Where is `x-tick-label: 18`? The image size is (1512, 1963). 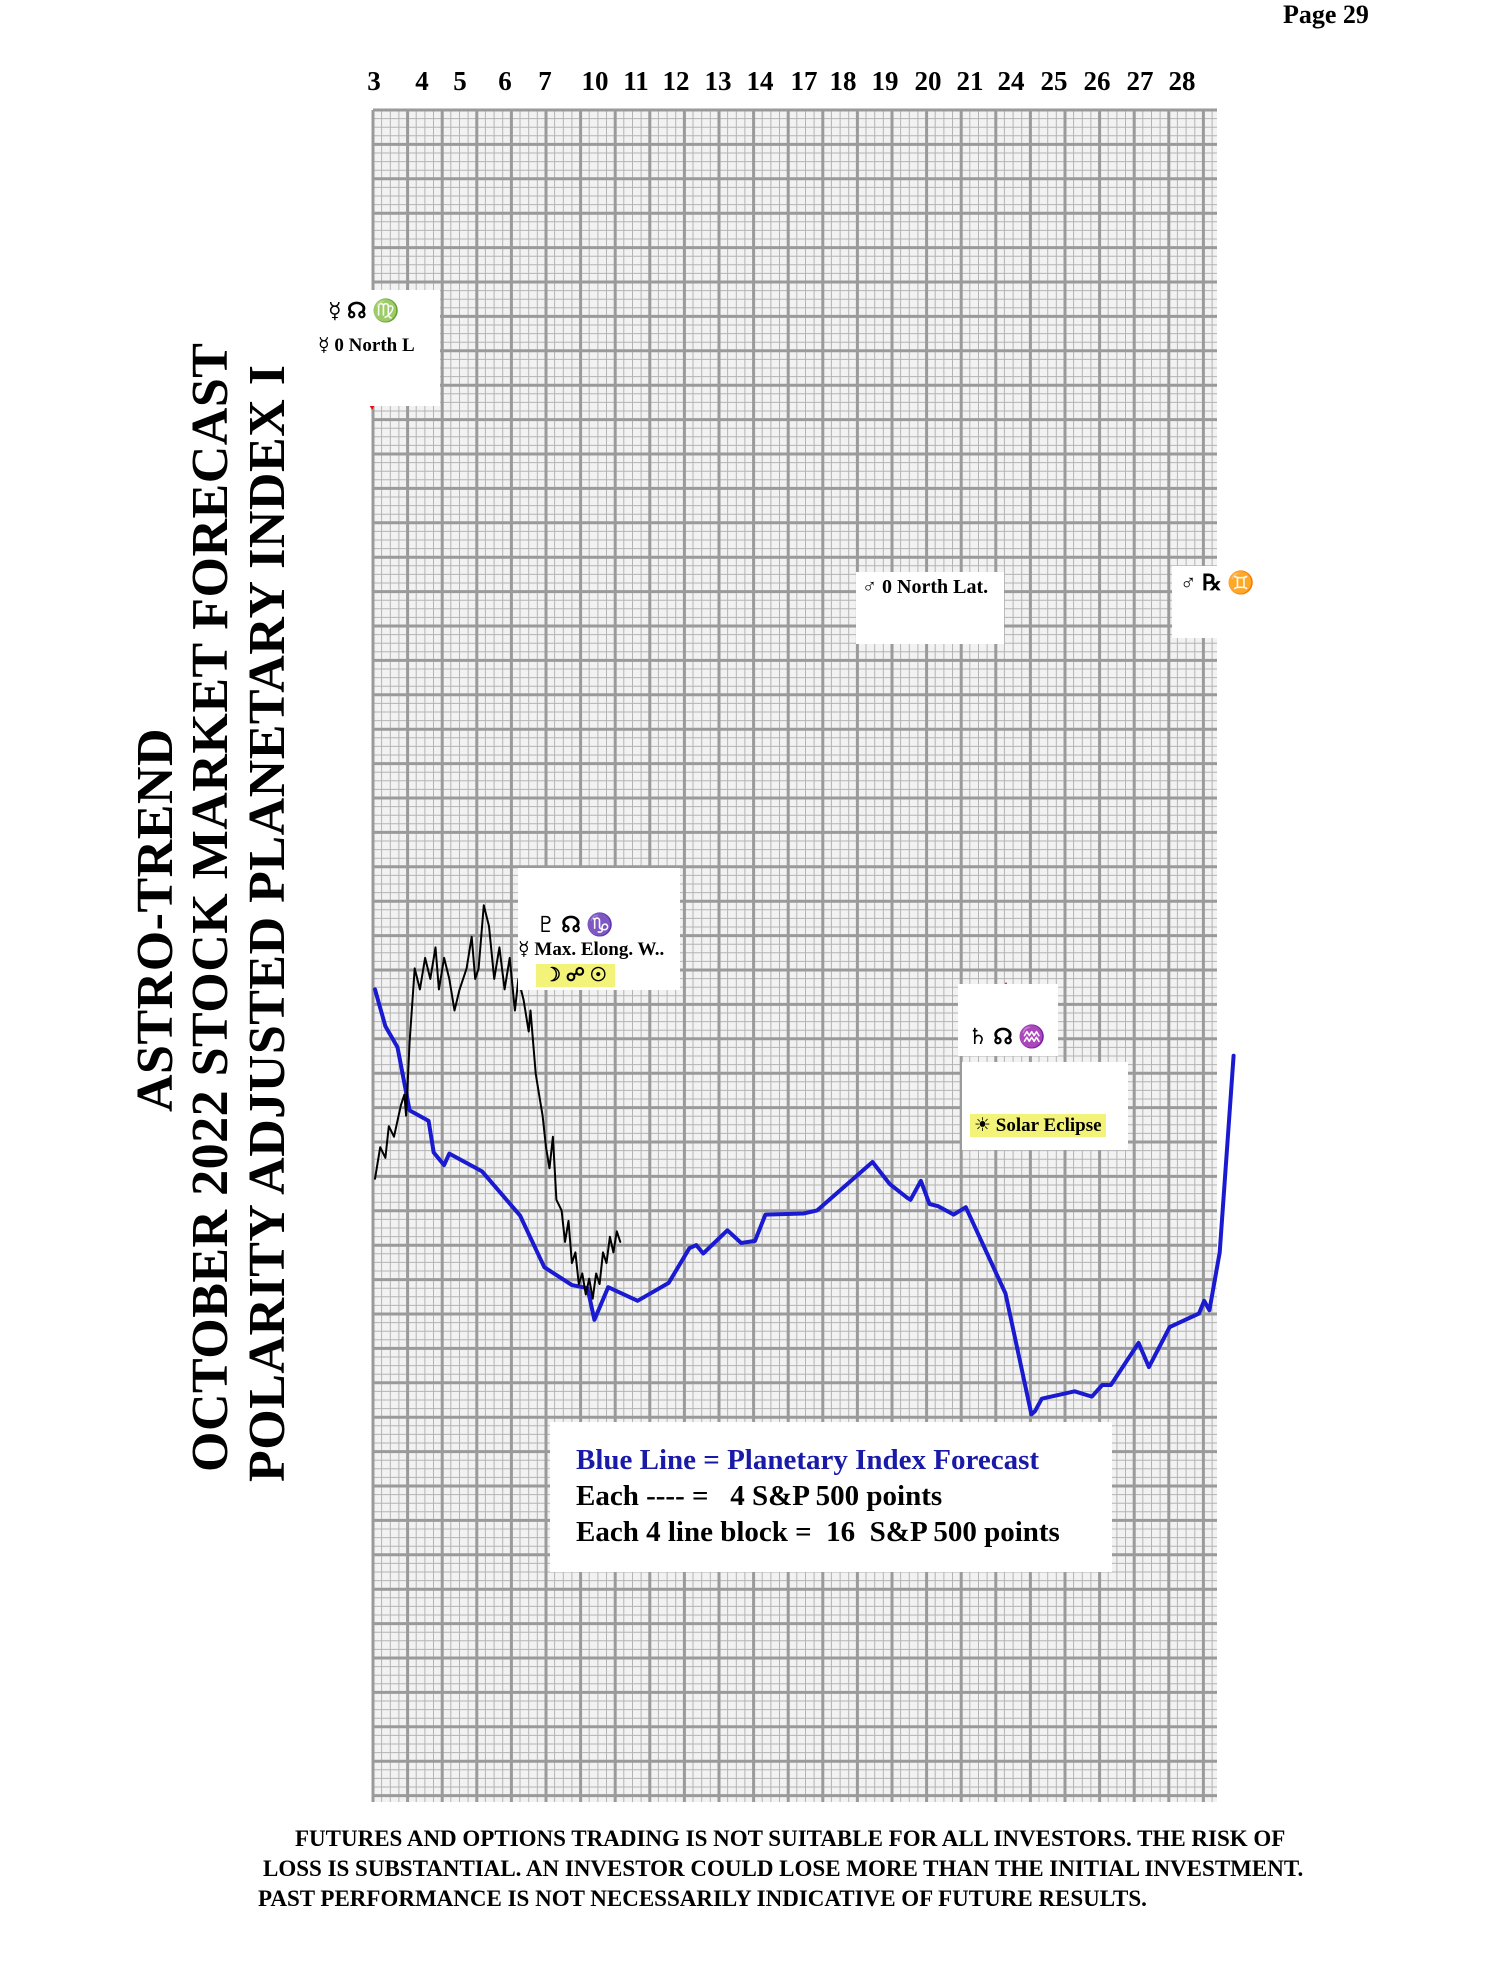 x-tick-label: 18 is located at coordinates (843, 81).